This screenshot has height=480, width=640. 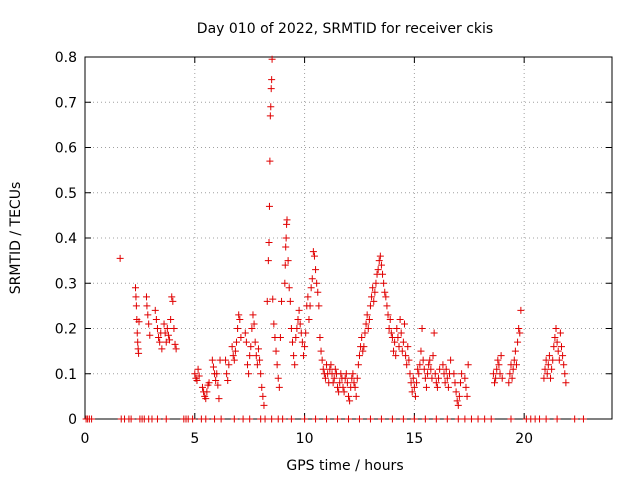 What do you see at coordinates (66, 58) in the screenshot?
I see `y-tick-label: 0.8` at bounding box center [66, 58].